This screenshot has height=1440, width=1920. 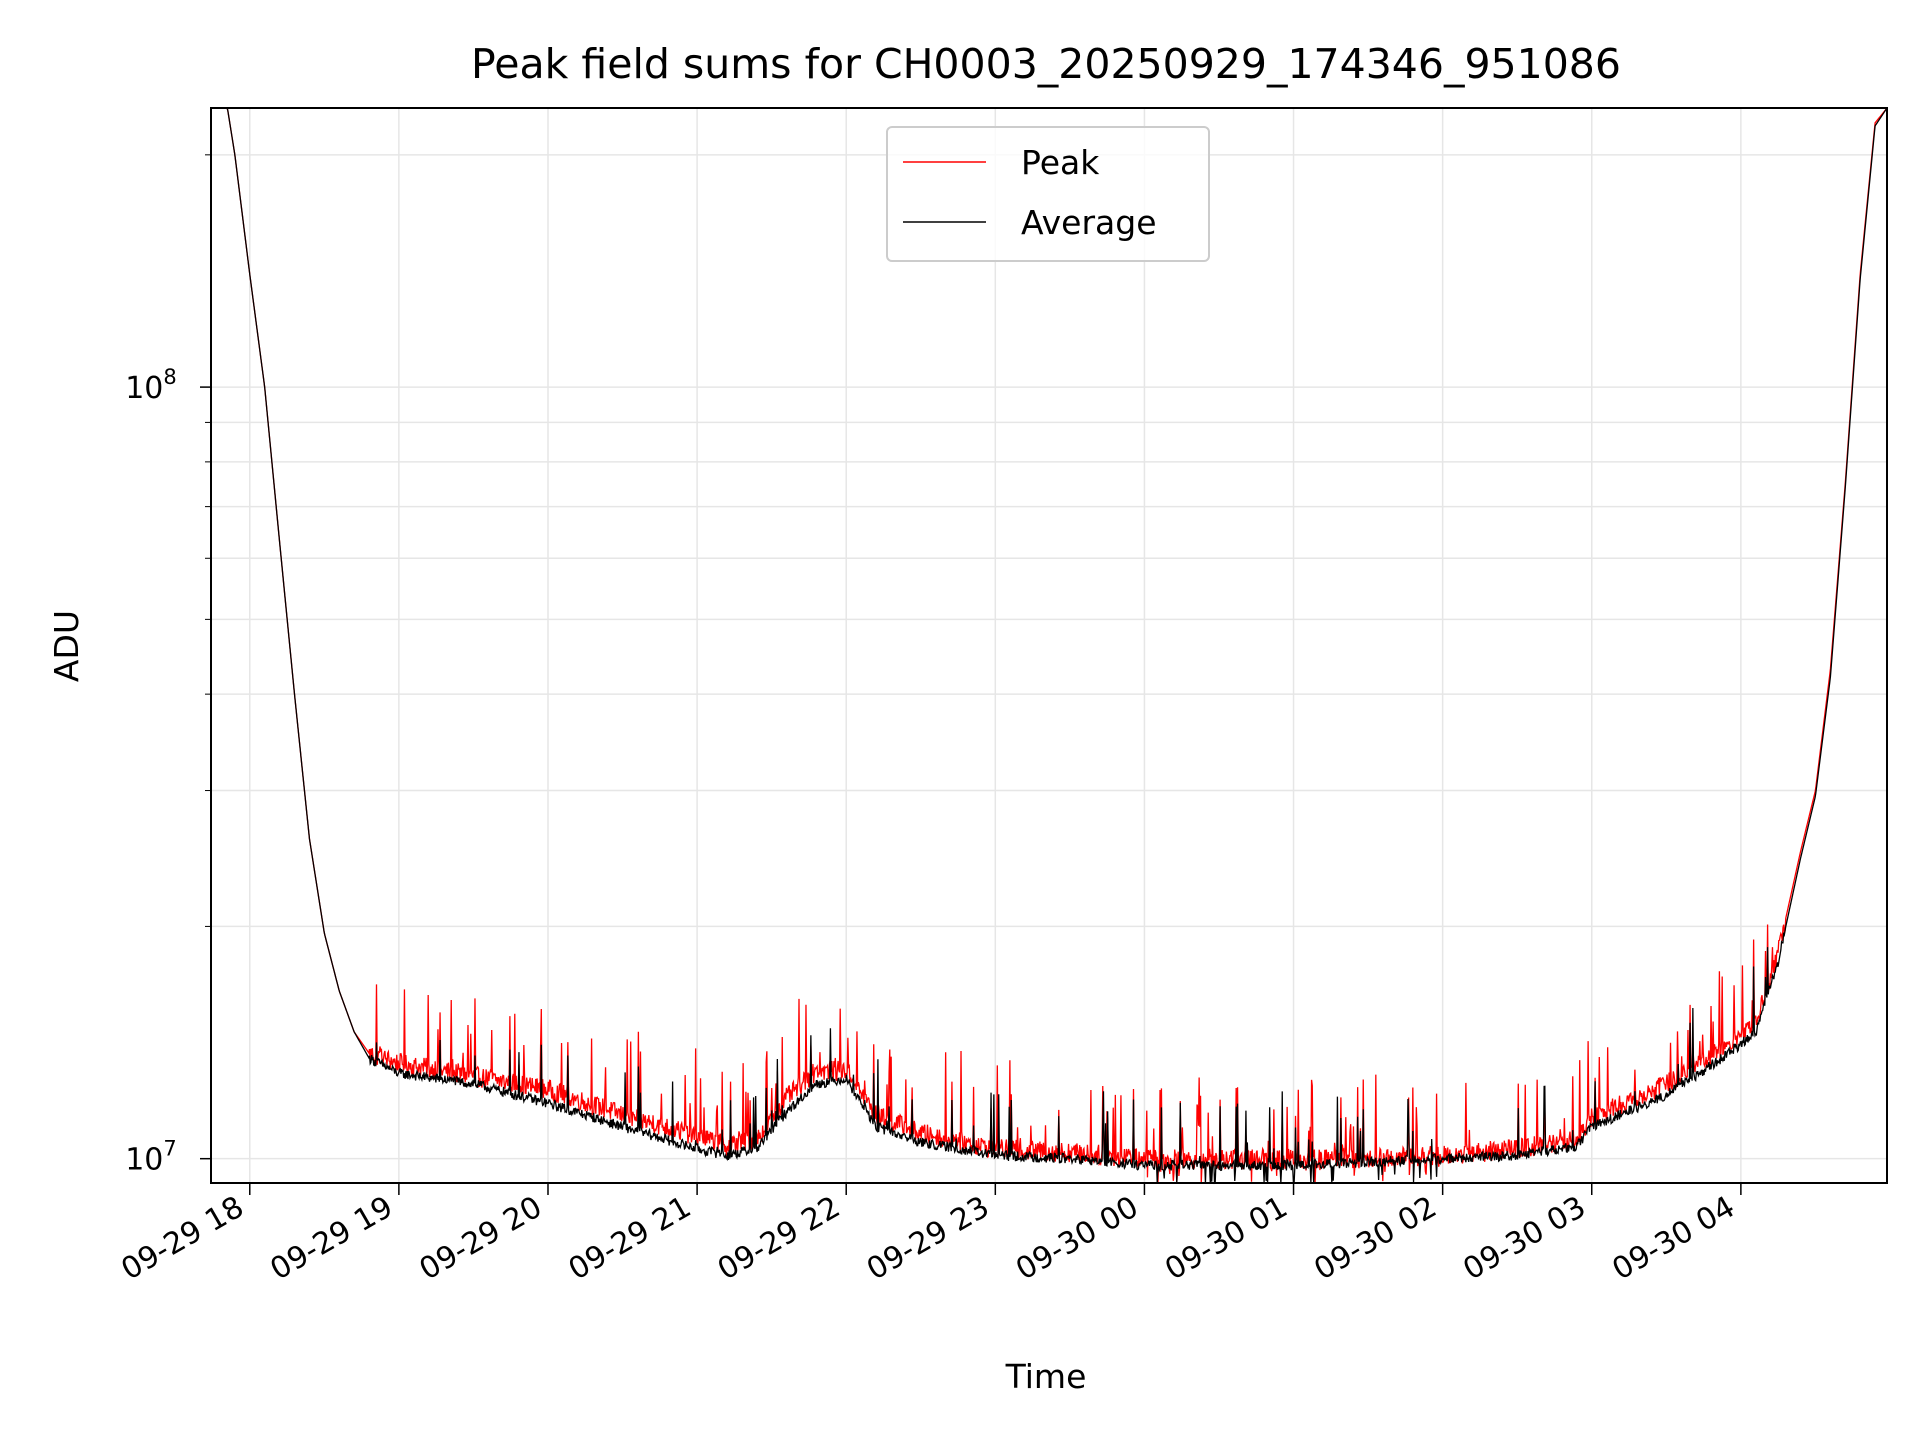 I want to click on y-tick-exponent: 8, so click(x=169, y=377).